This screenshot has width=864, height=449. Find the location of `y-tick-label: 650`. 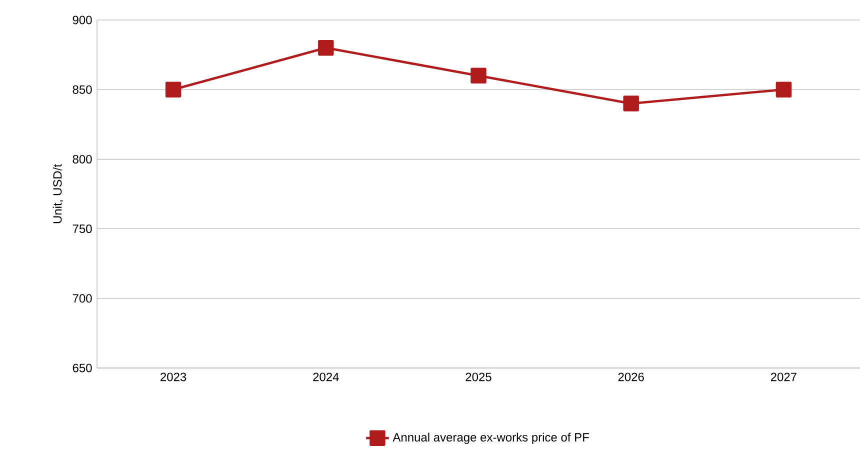

y-tick-label: 650 is located at coordinates (82, 368).